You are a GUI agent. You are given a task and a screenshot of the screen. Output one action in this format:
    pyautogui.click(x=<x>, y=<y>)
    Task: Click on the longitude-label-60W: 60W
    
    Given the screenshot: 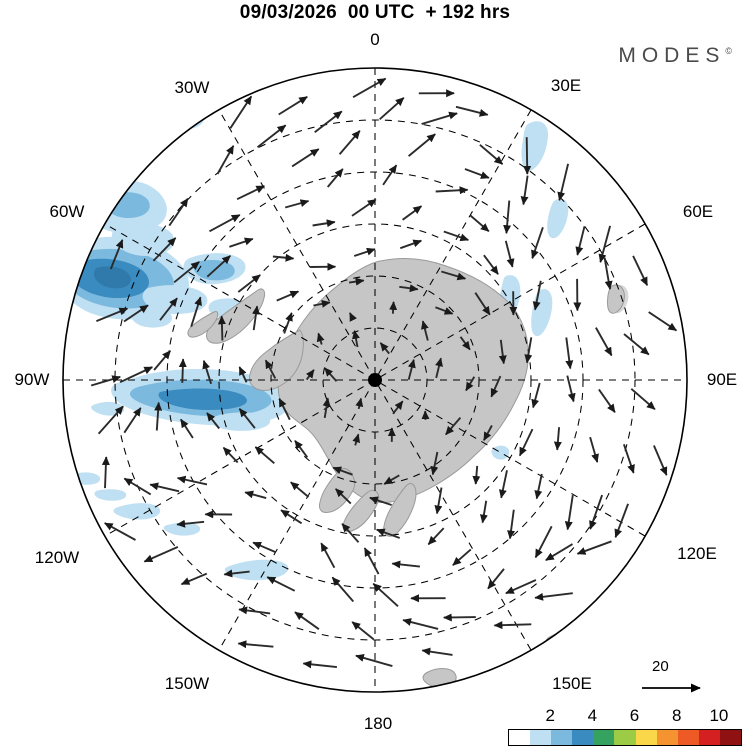 What is the action you would take?
    pyautogui.click(x=67, y=211)
    